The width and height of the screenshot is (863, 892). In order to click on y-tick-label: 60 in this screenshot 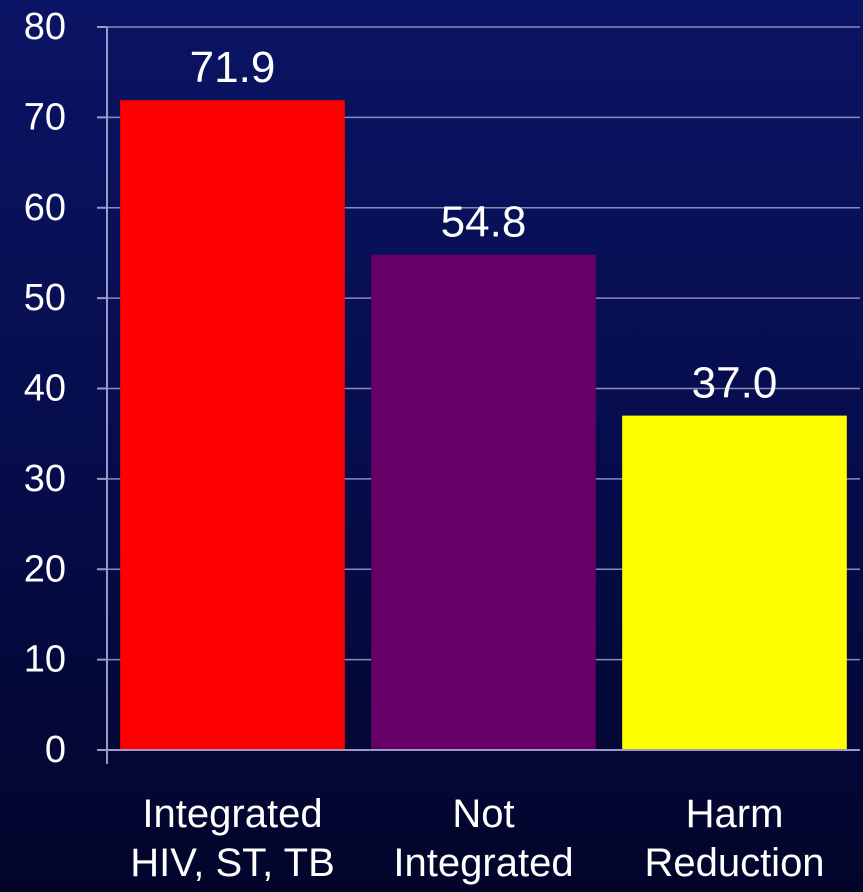, I will do `click(45, 208)`.